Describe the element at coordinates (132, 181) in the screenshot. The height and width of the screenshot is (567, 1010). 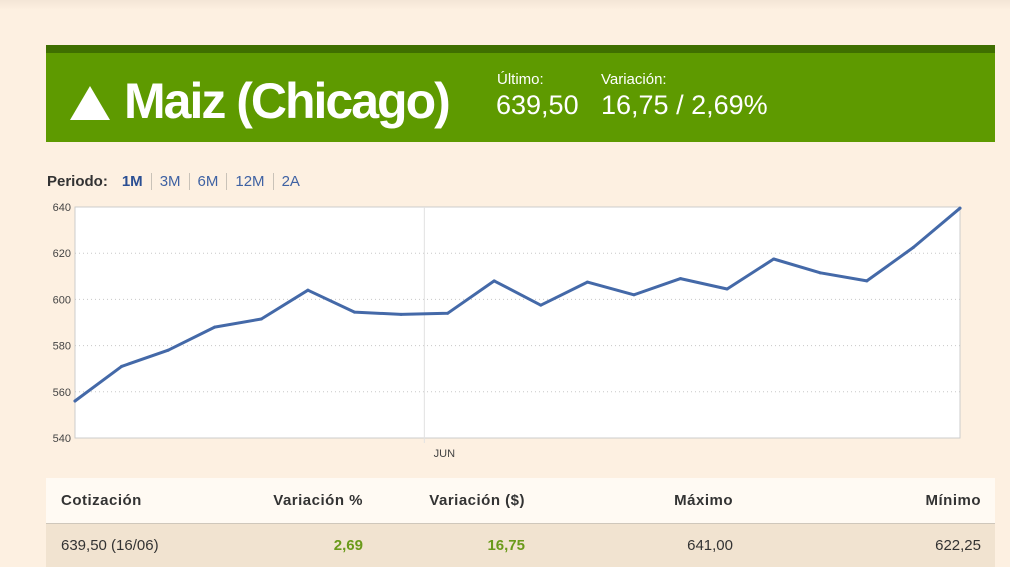
I see `period-tab-1m: 1M` at that location.